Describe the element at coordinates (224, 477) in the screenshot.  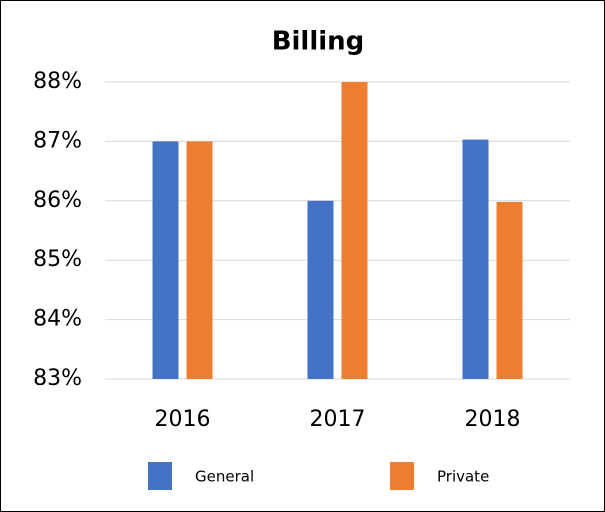
I see `legend-label: General` at that location.